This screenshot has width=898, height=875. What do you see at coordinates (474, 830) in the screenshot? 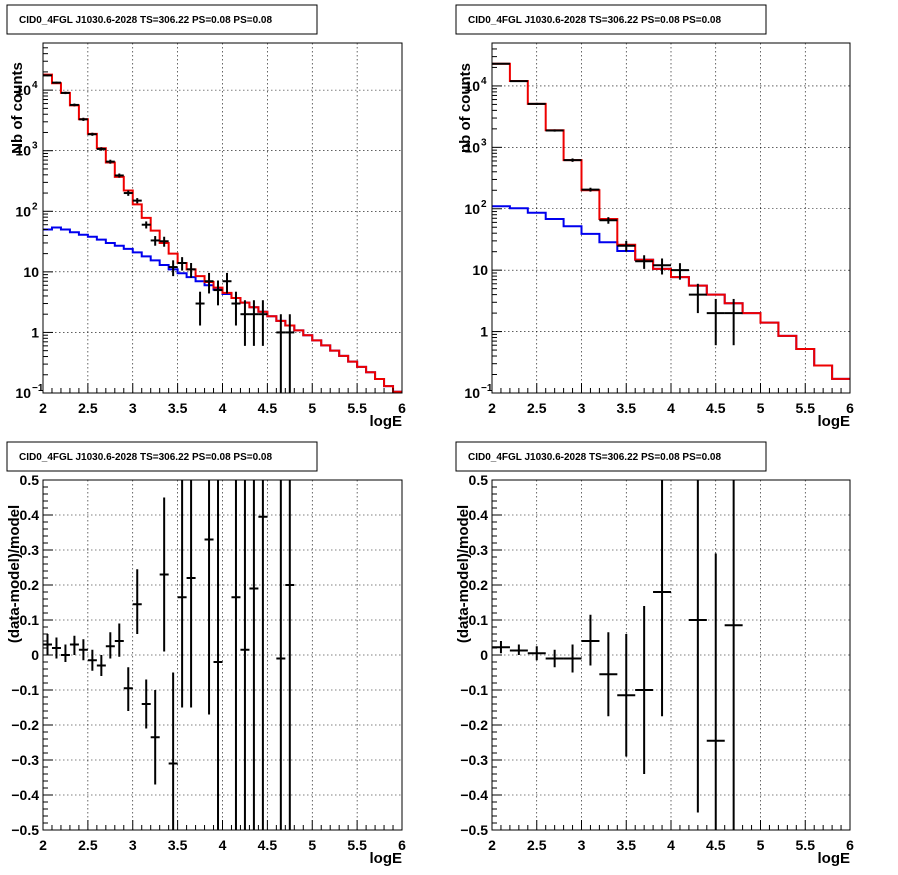
I see `y-tick-label: −0.5` at bounding box center [474, 830].